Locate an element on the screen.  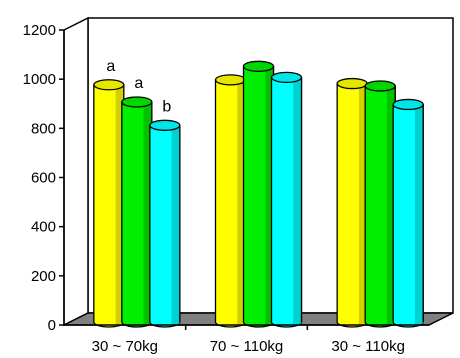
annotations-group: a a b is located at coordinates (138, 87).